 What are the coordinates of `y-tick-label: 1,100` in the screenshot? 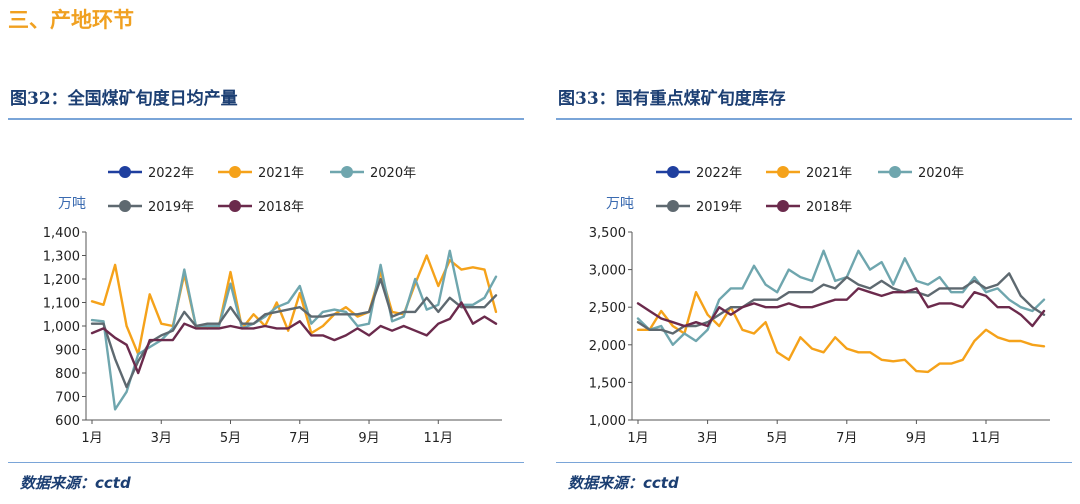 It's located at (61, 304).